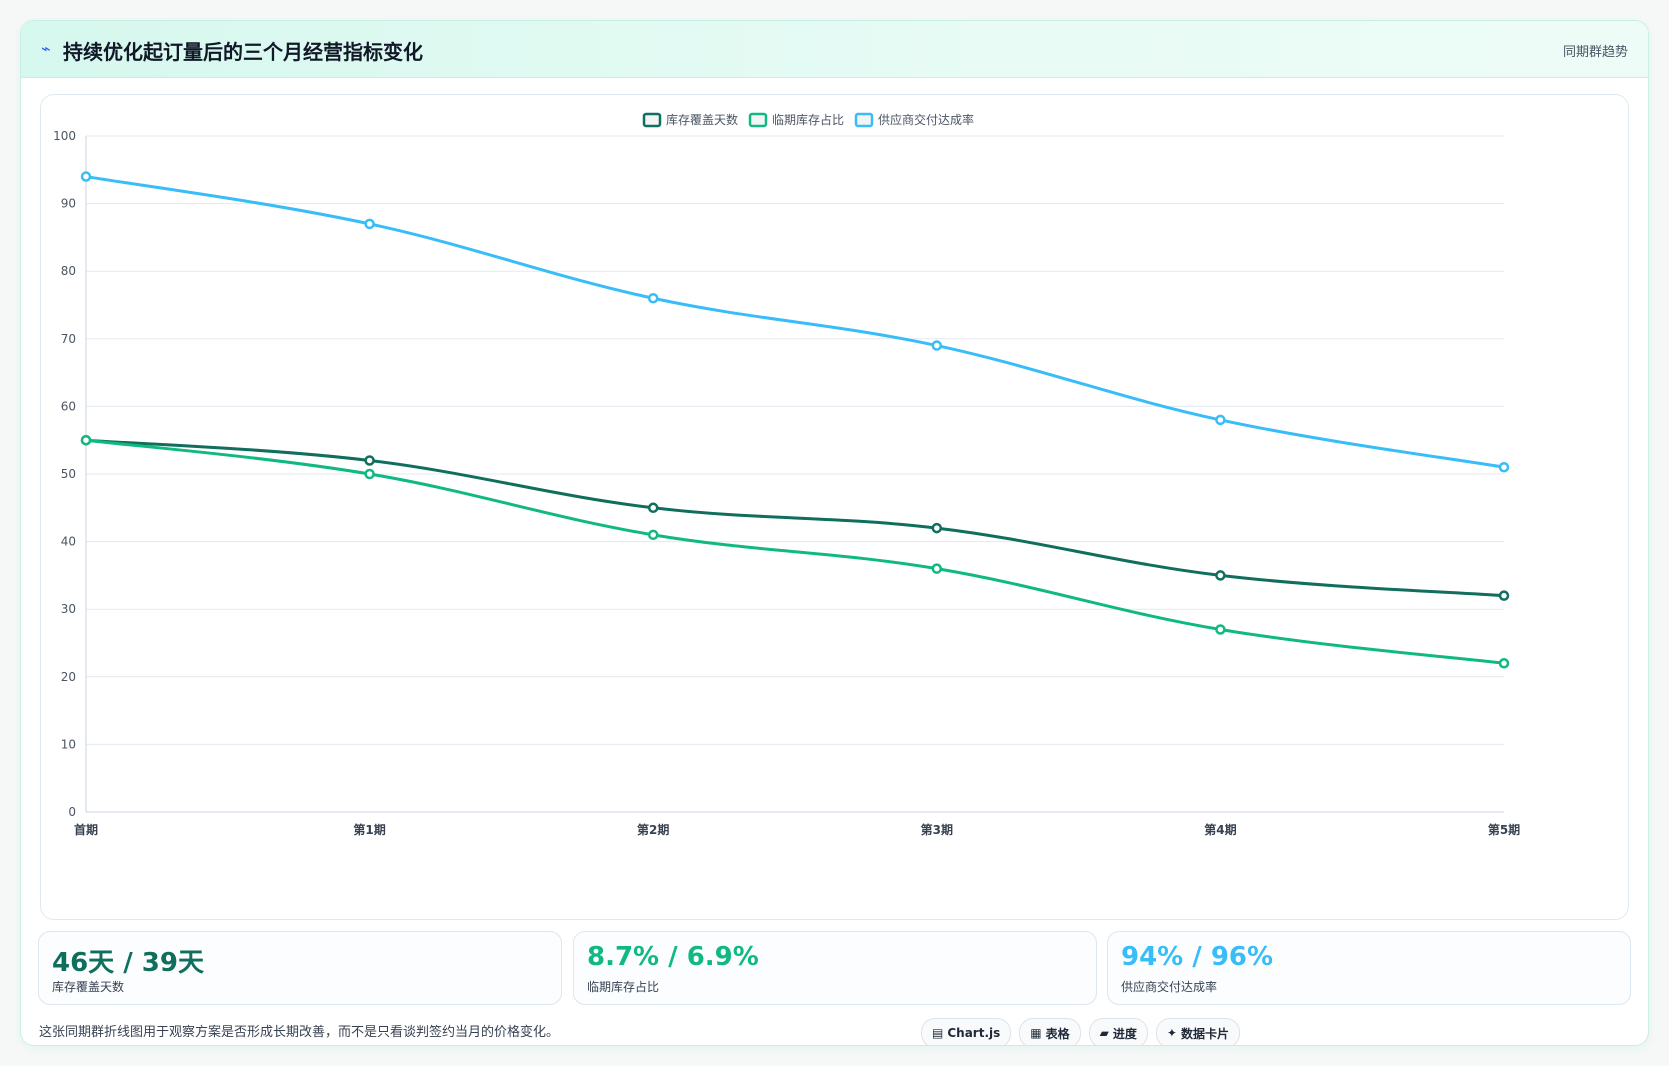 The image size is (1669, 1066). What do you see at coordinates (1369, 968) in the screenshot?
I see `stat-card-delivery: 94% / 96% 供应商交付达成率` at bounding box center [1369, 968].